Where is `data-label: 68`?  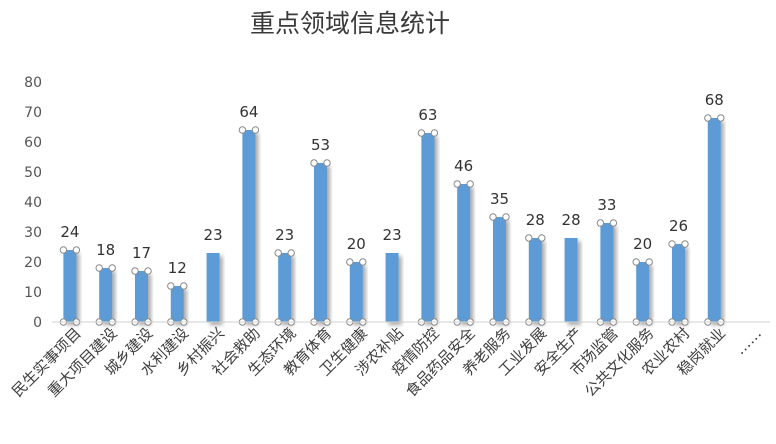 data-label: 68 is located at coordinates (714, 100).